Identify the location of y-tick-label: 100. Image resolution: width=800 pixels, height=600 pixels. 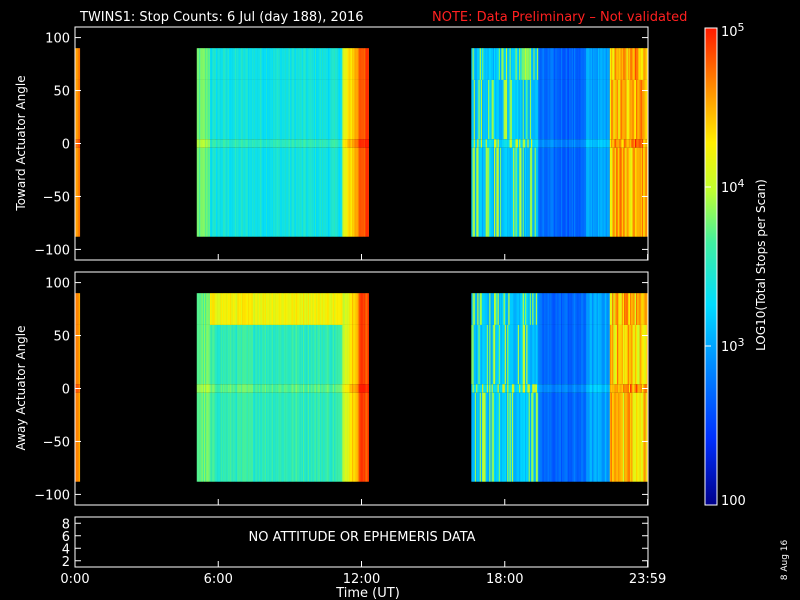
(57, 284).